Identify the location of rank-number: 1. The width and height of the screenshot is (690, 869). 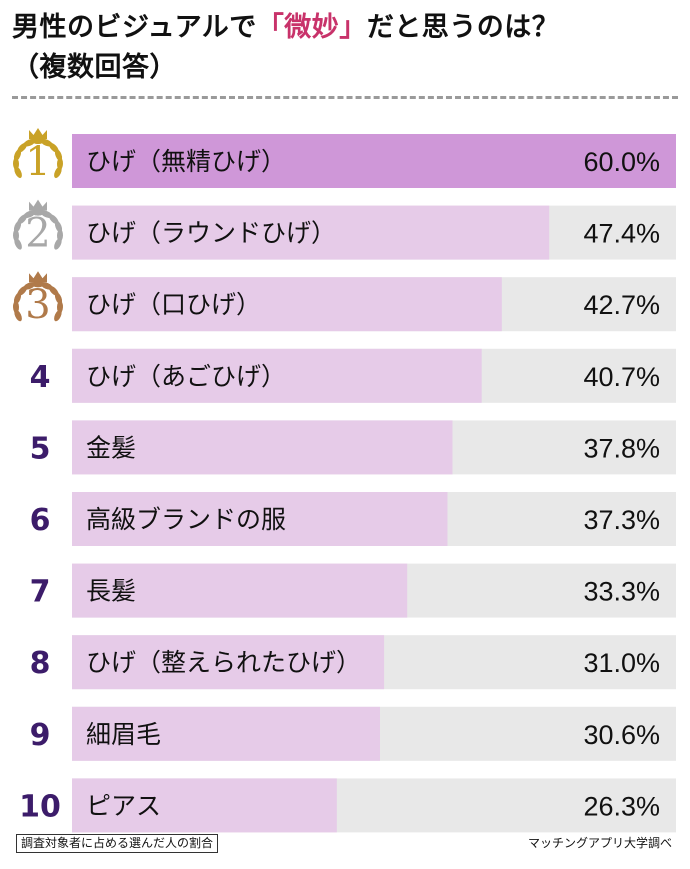
(37, 162).